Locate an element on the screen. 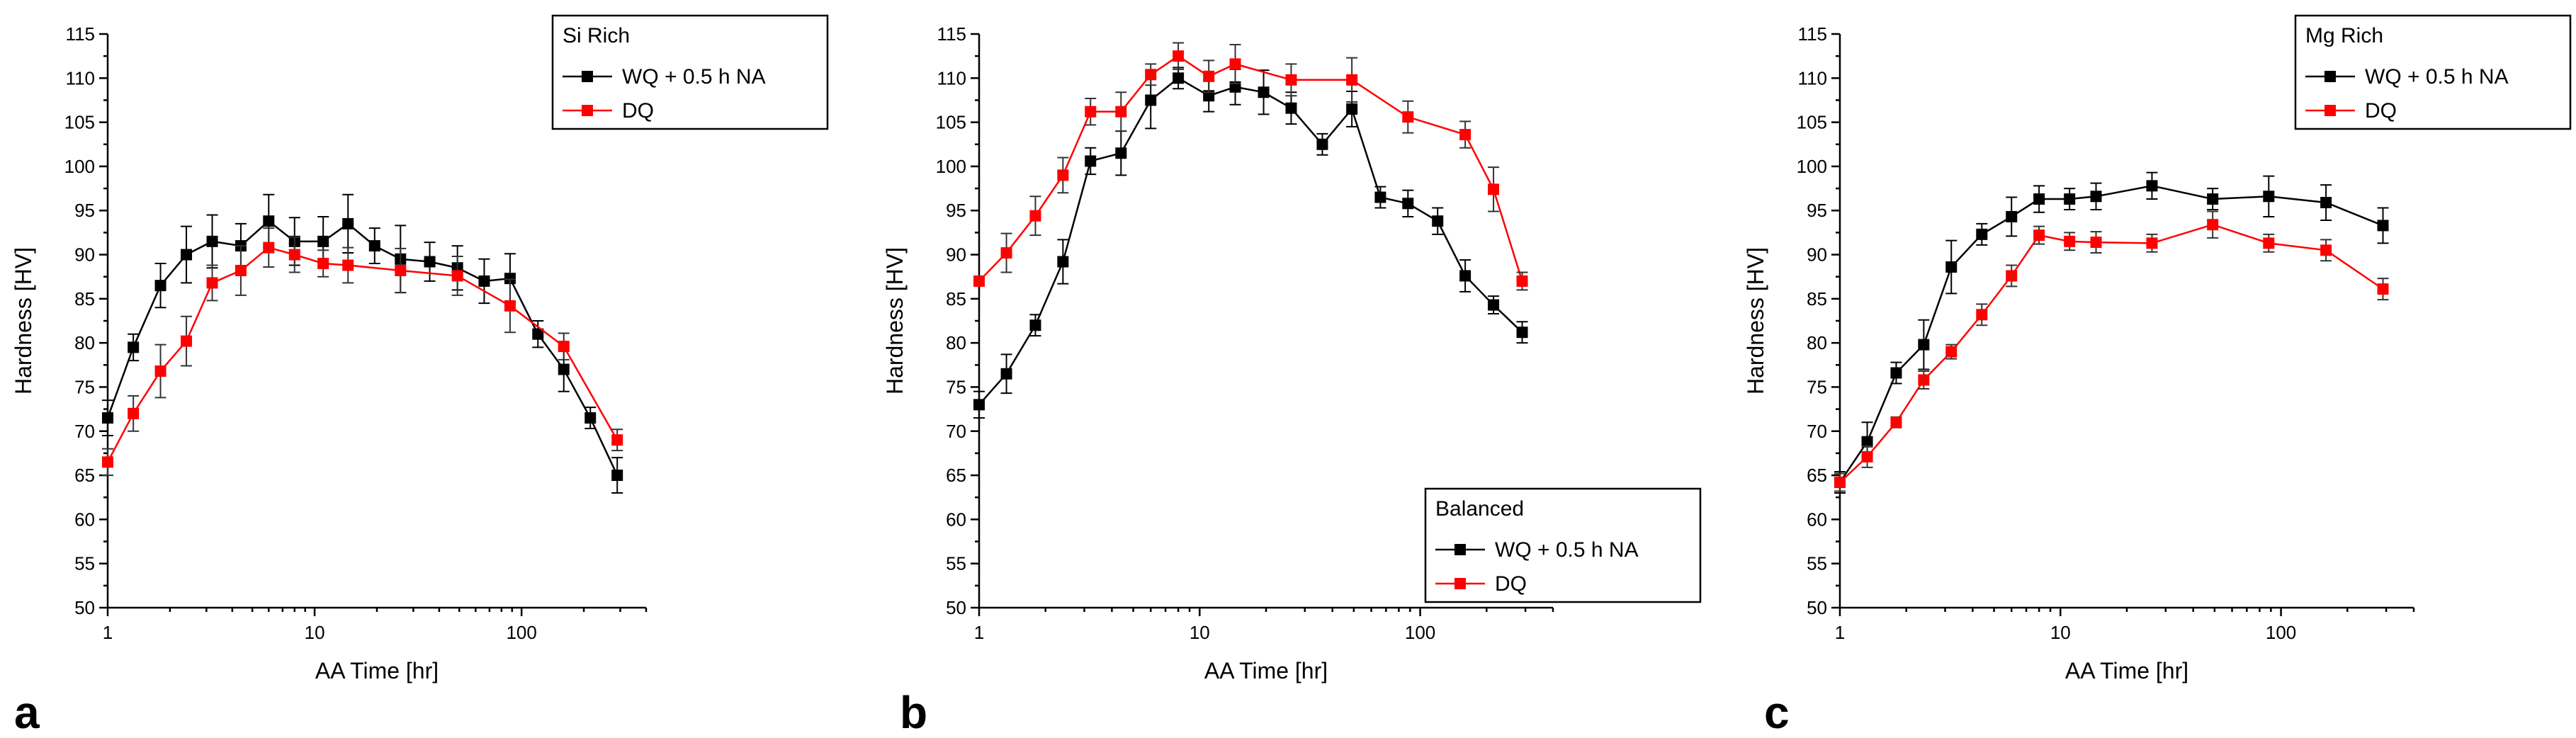 This screenshot has width=2576, height=738. panel-a-x-tick-label: 100 is located at coordinates (521, 632).